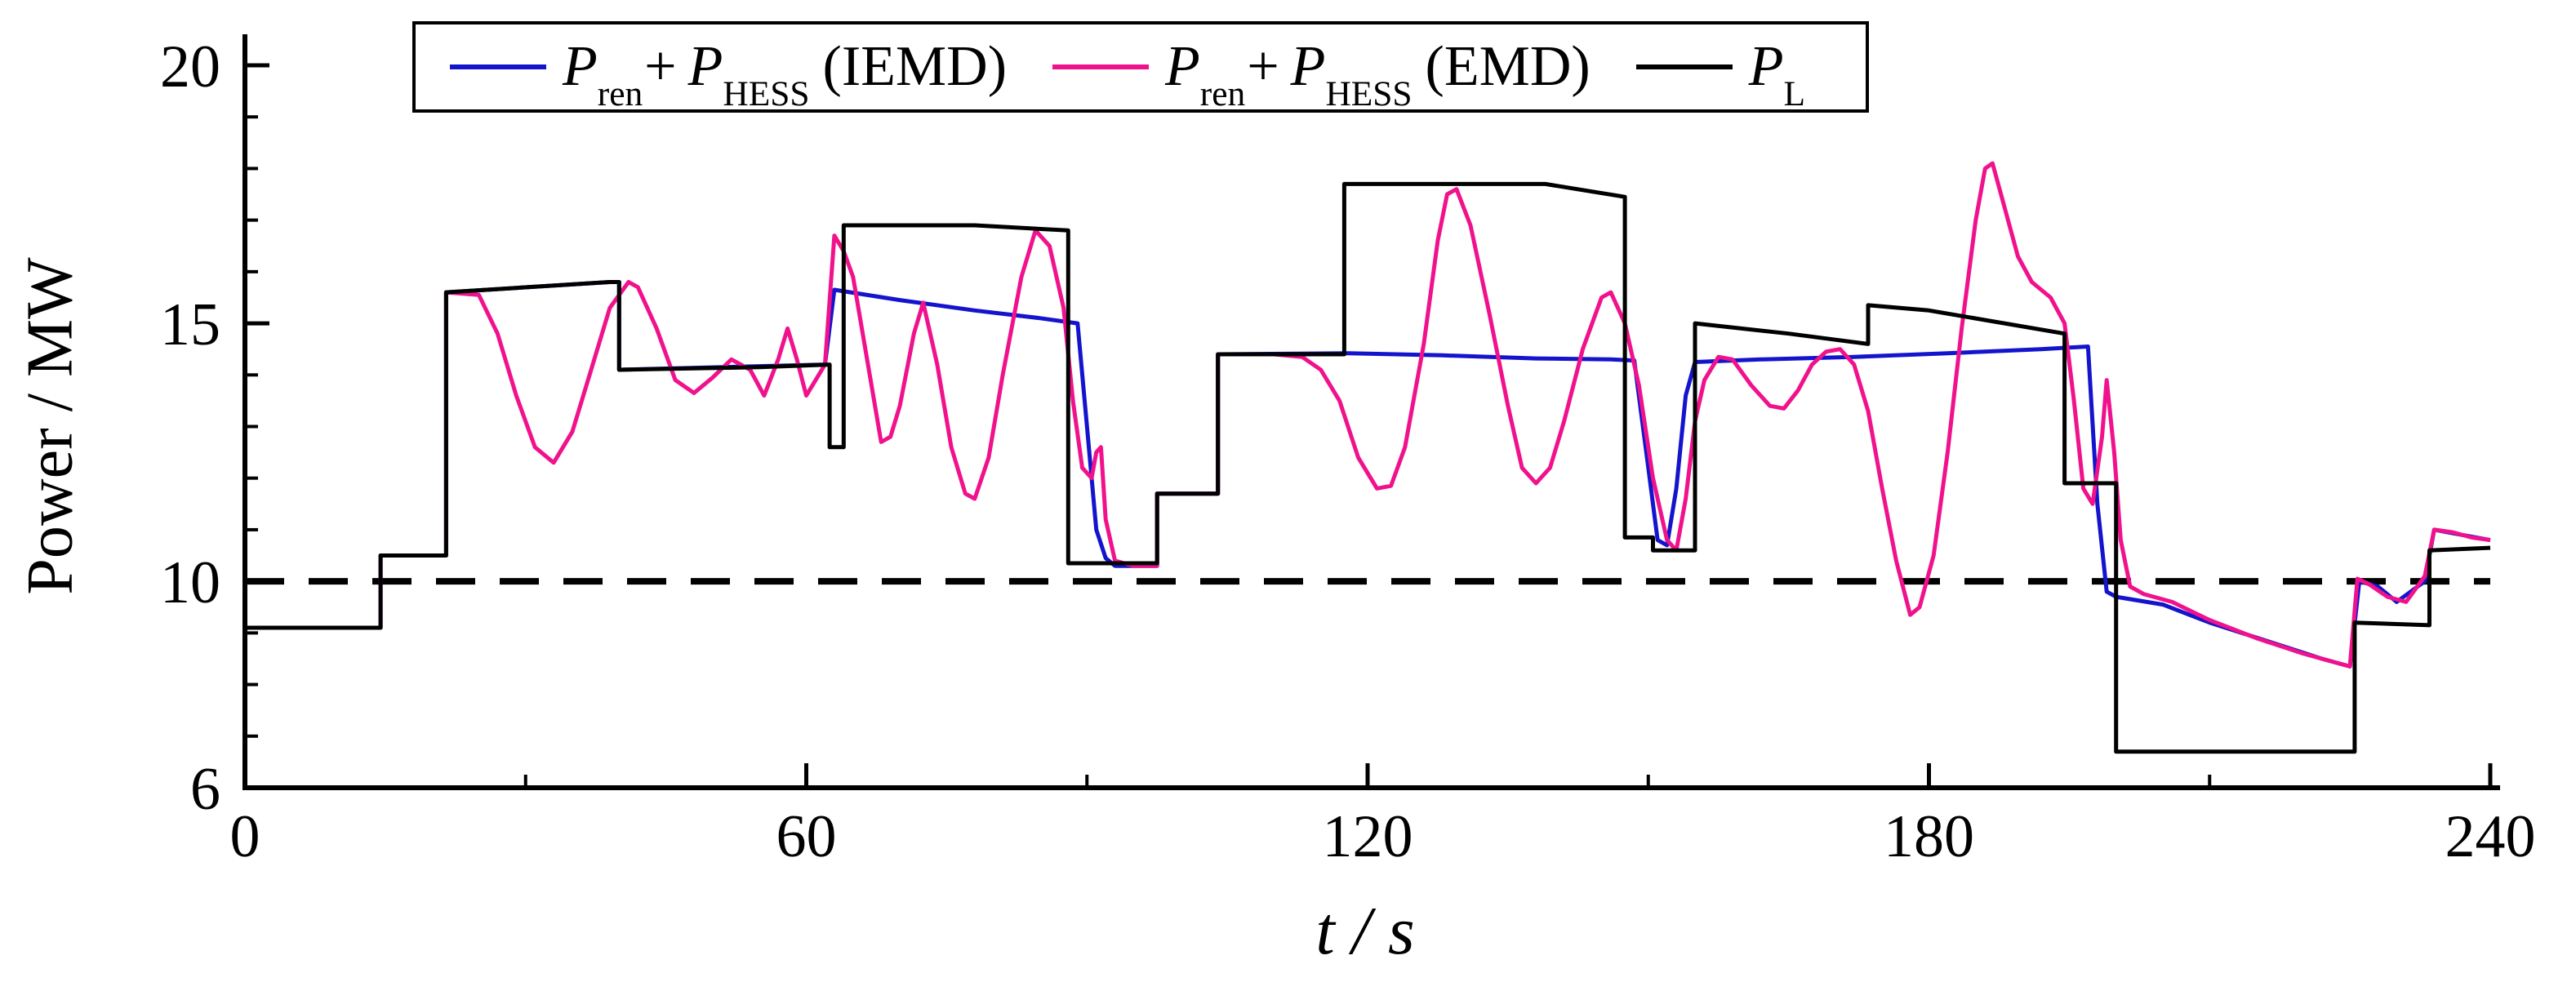  I want to click on y-tick-label: 15, so click(190, 324).